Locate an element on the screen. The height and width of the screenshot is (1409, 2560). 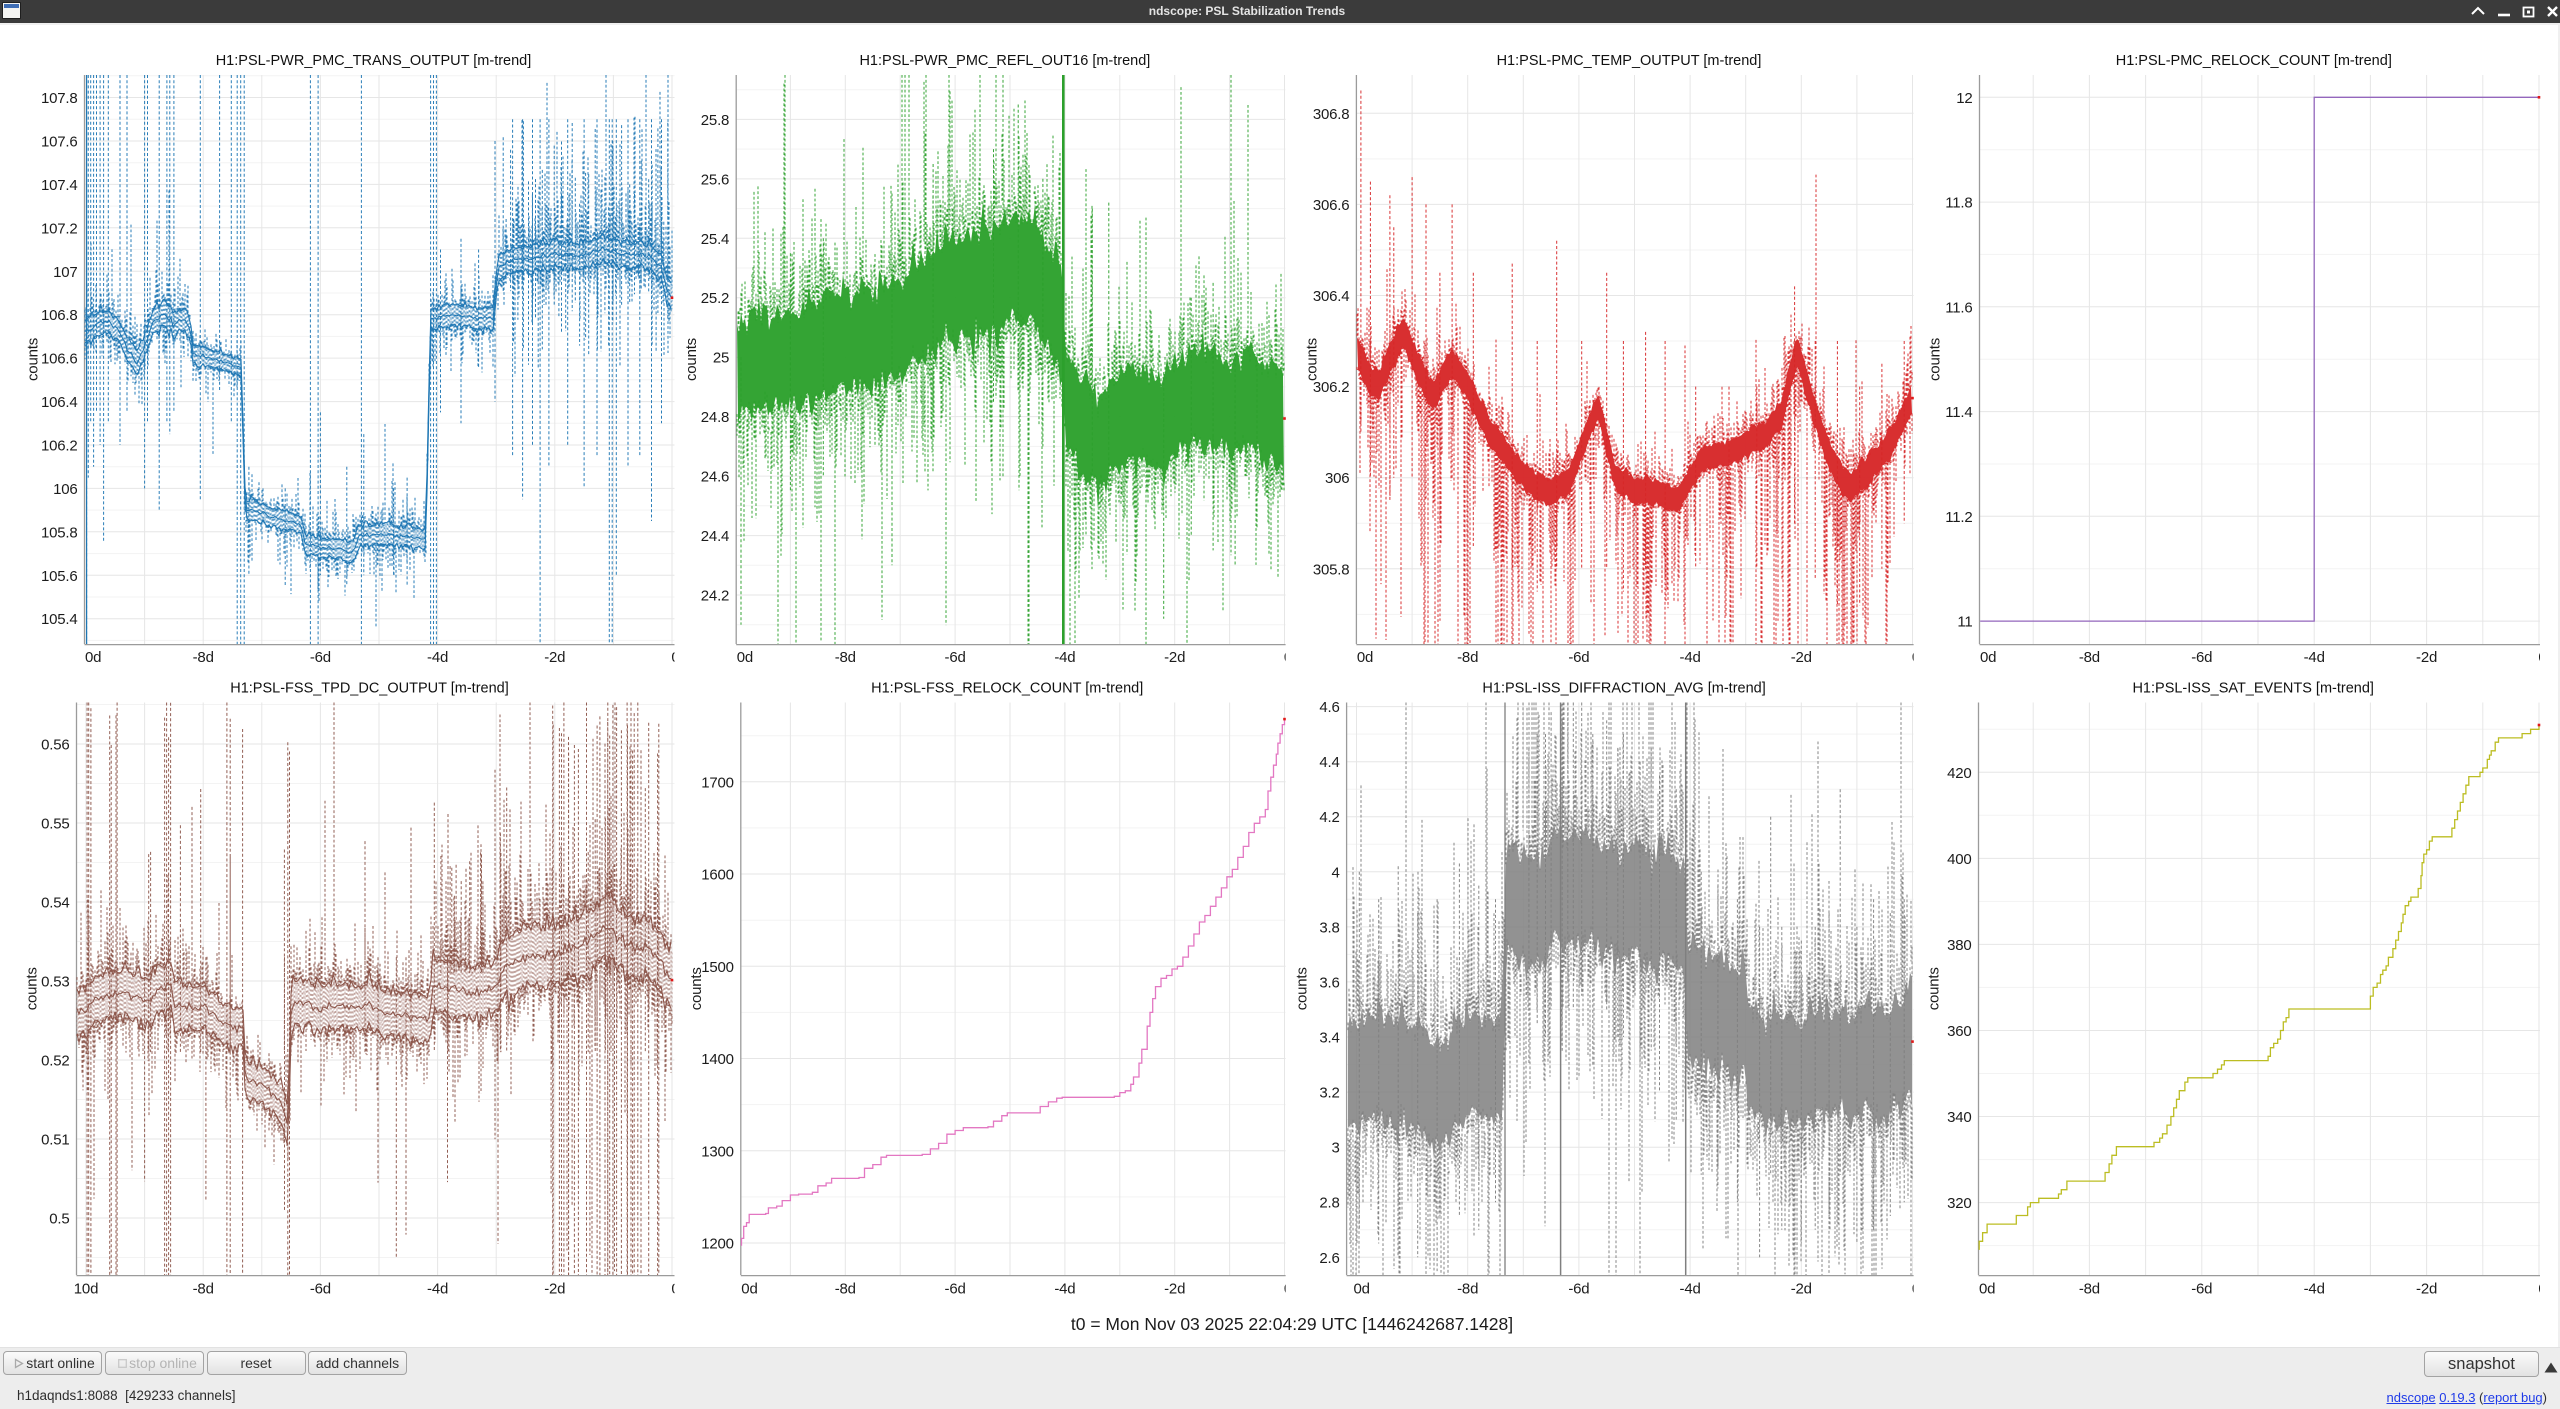
svg-text: 306.6 is located at coordinates (1331, 205).